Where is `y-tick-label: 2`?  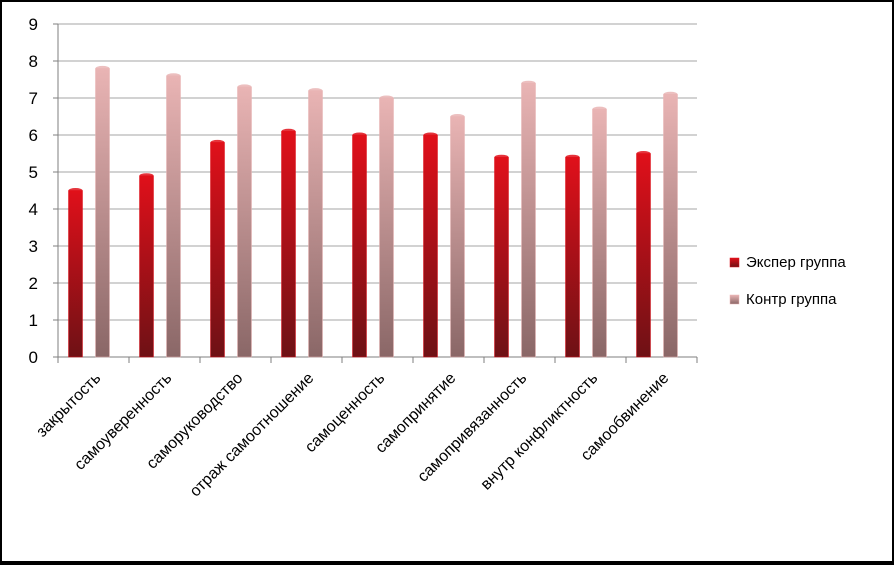 y-tick-label: 2 is located at coordinates (33, 283).